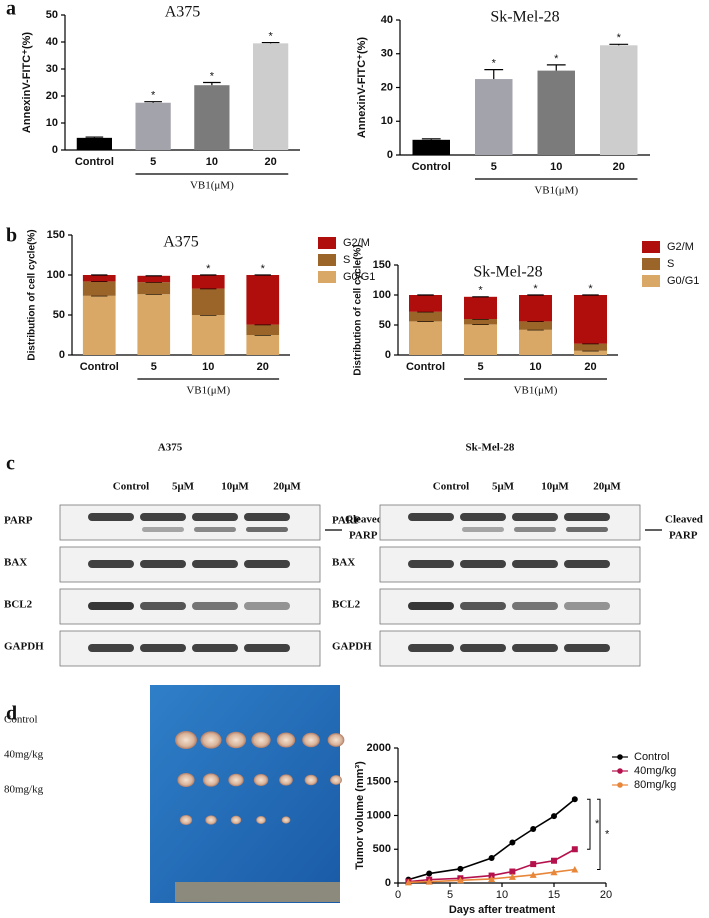 This screenshot has width=709, height=918. What do you see at coordinates (387, 54) in the screenshot?
I see `y-tick-label: 30` at bounding box center [387, 54].